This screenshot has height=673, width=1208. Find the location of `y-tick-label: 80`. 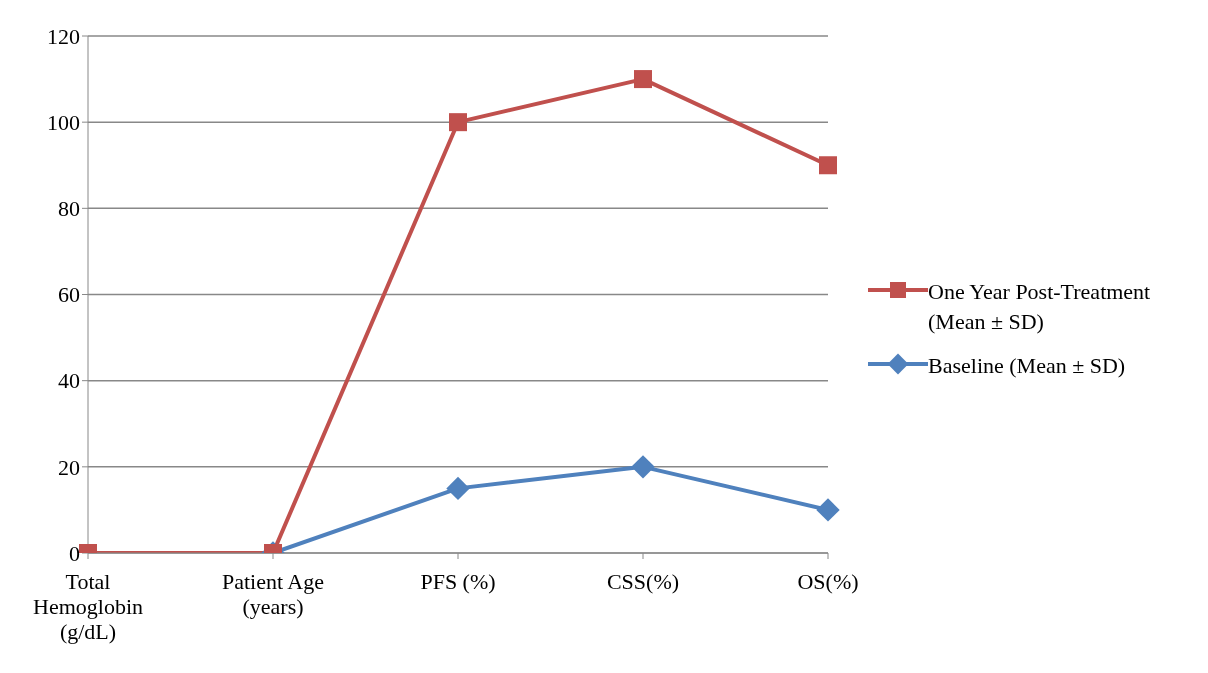

y-tick-label: 80 is located at coordinates (69, 209).